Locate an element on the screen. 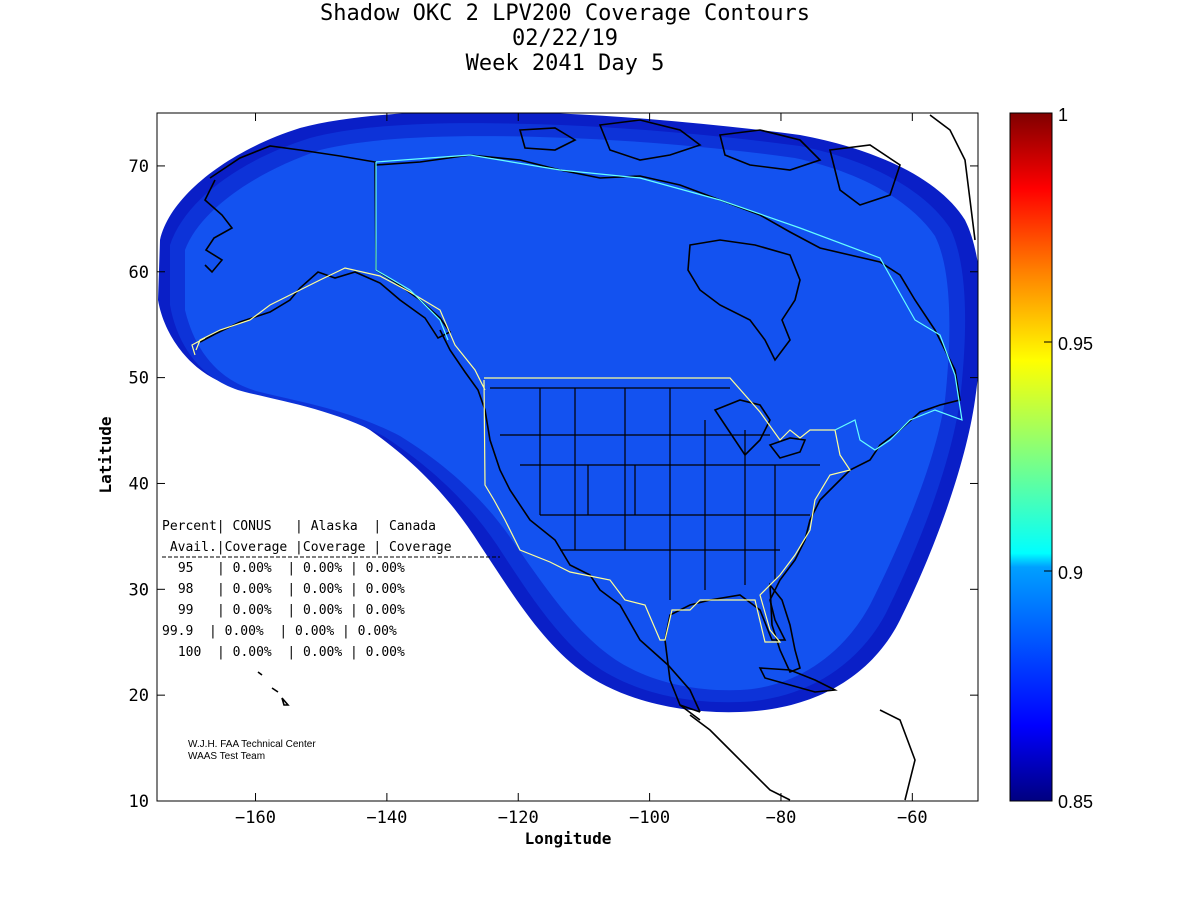 This screenshot has height=900, width=1200. colorbar-ticks is located at coordinates (1048, 456).